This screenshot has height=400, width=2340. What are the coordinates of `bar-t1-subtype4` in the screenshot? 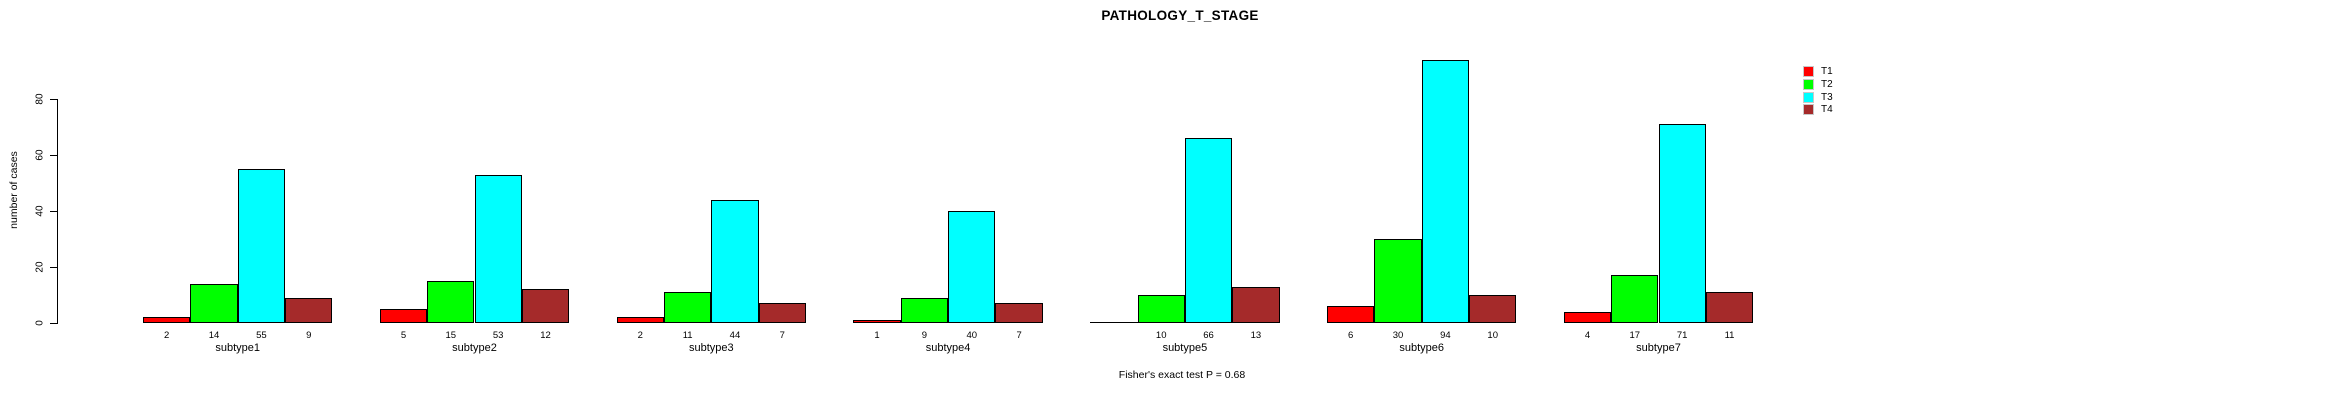 It's located at (877, 321).